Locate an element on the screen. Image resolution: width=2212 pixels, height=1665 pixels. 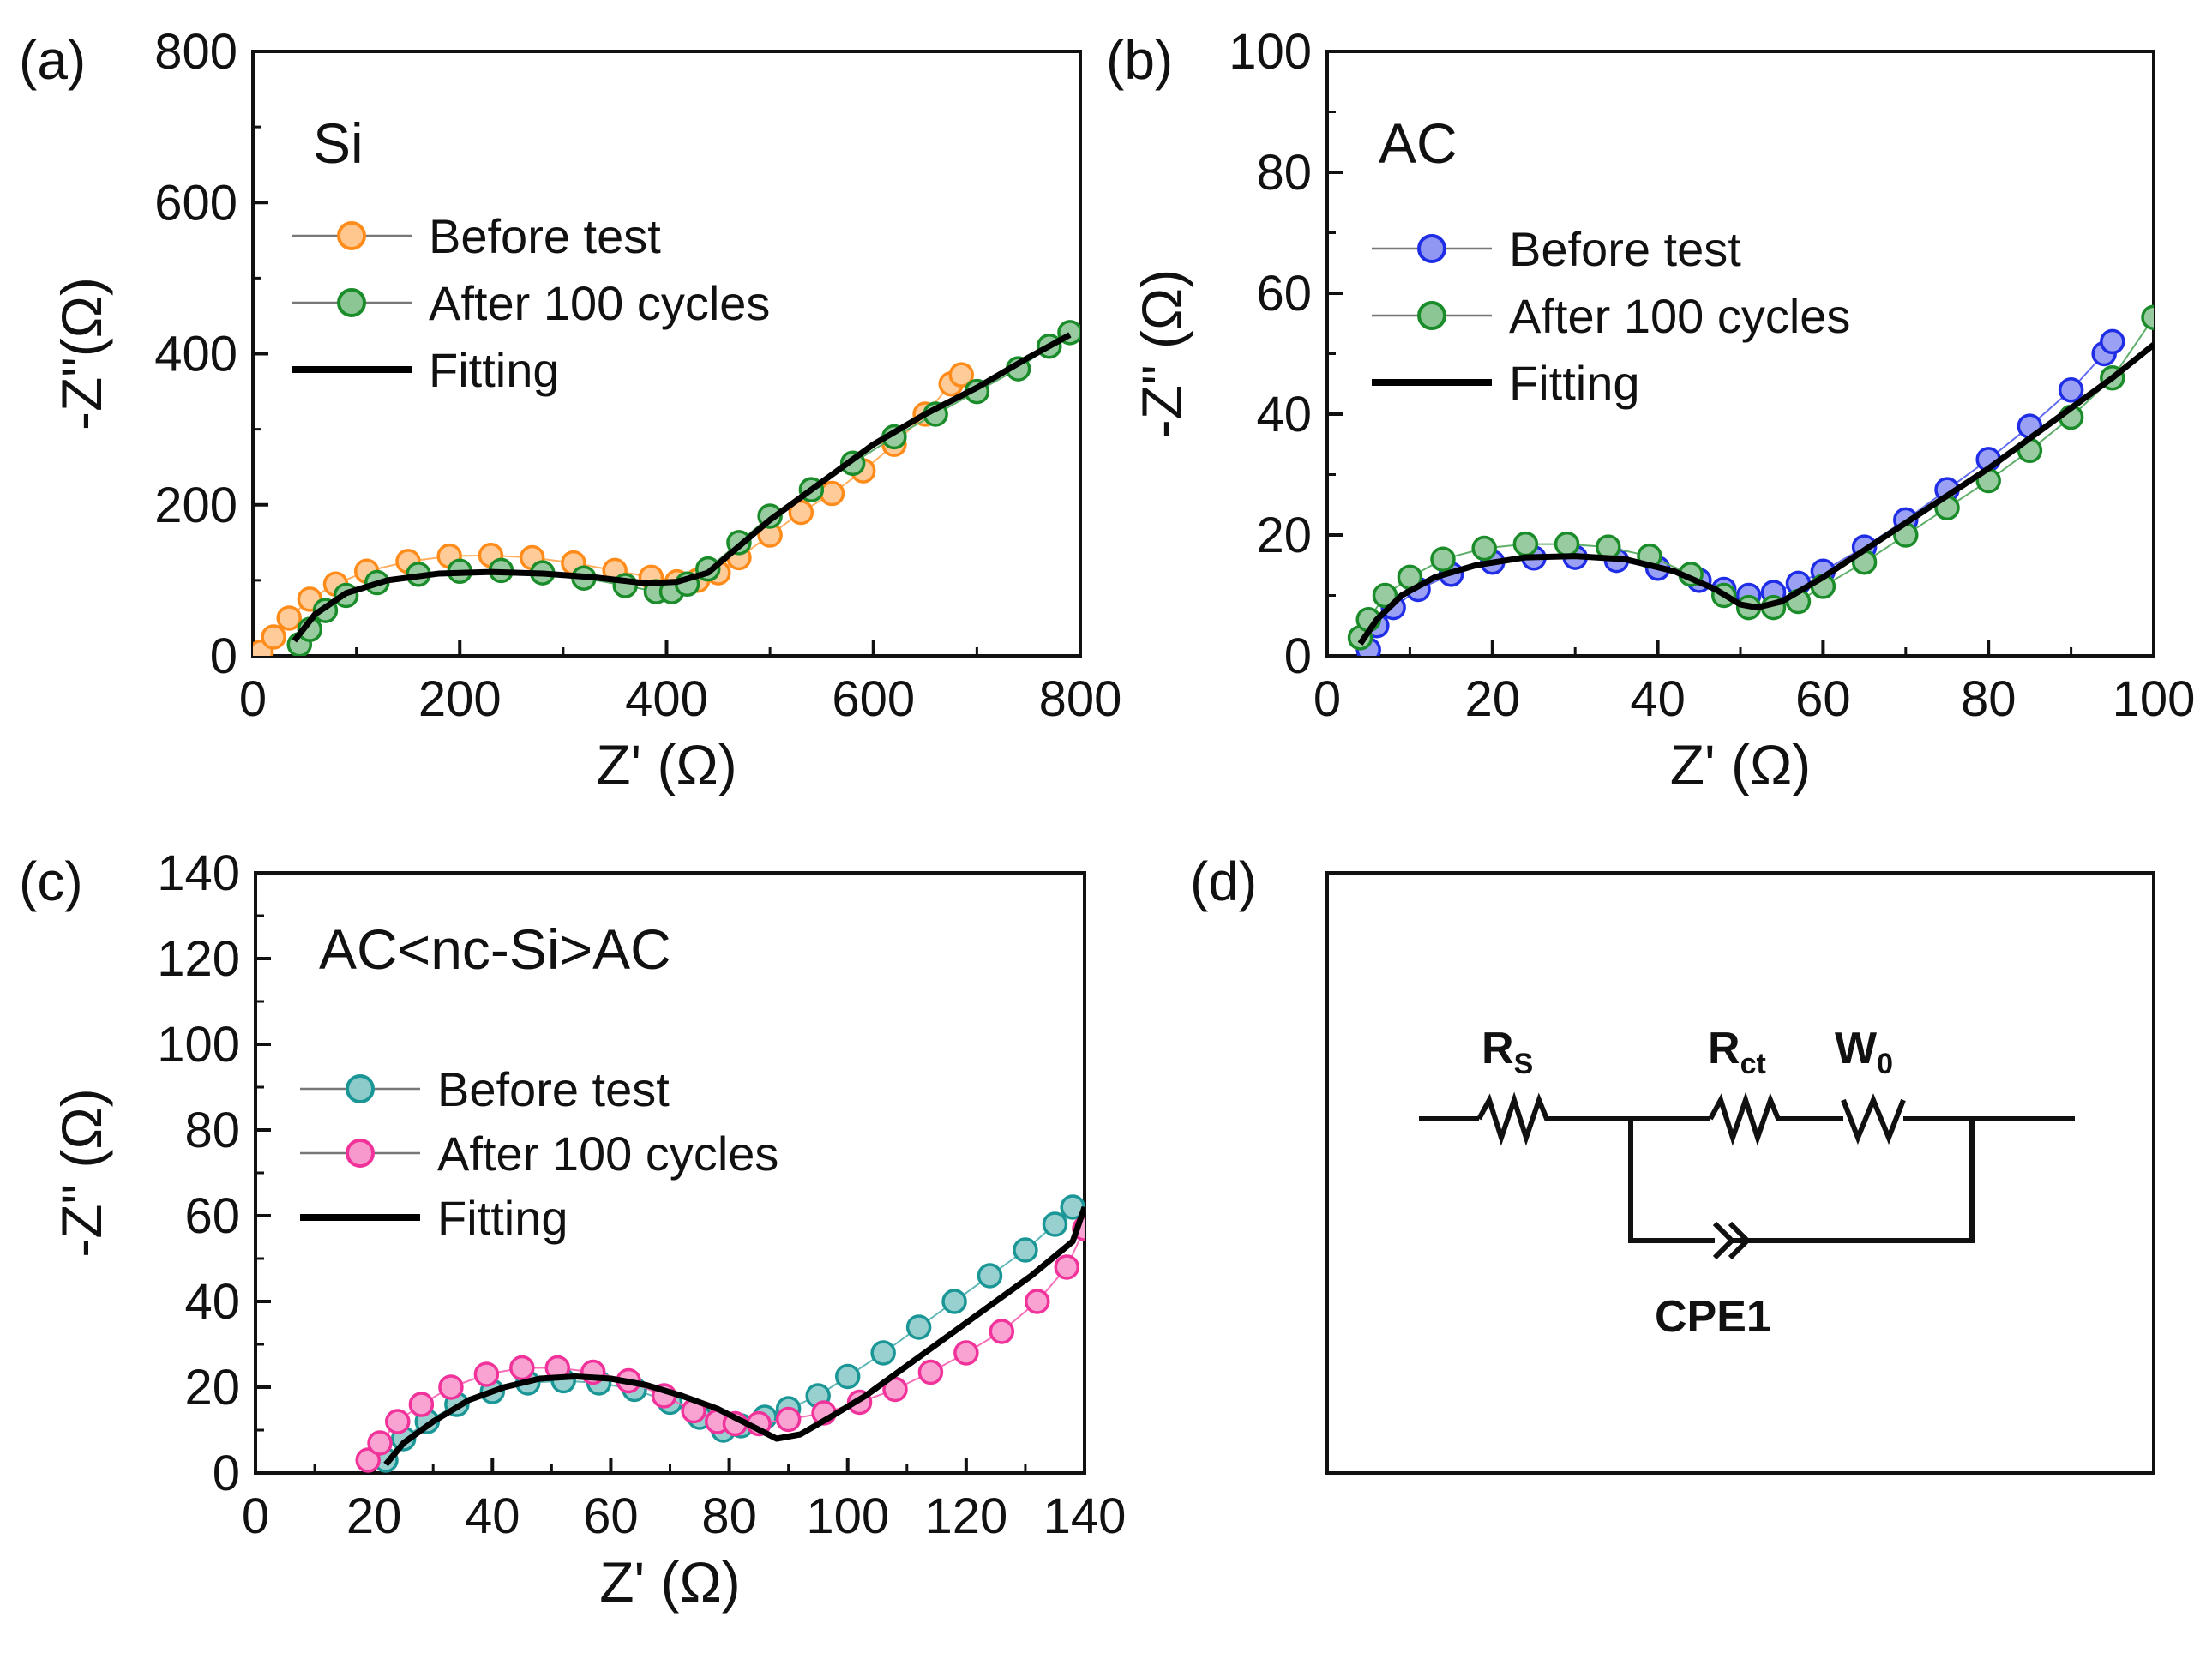
y-tick-label: 400 is located at coordinates (195, 354).